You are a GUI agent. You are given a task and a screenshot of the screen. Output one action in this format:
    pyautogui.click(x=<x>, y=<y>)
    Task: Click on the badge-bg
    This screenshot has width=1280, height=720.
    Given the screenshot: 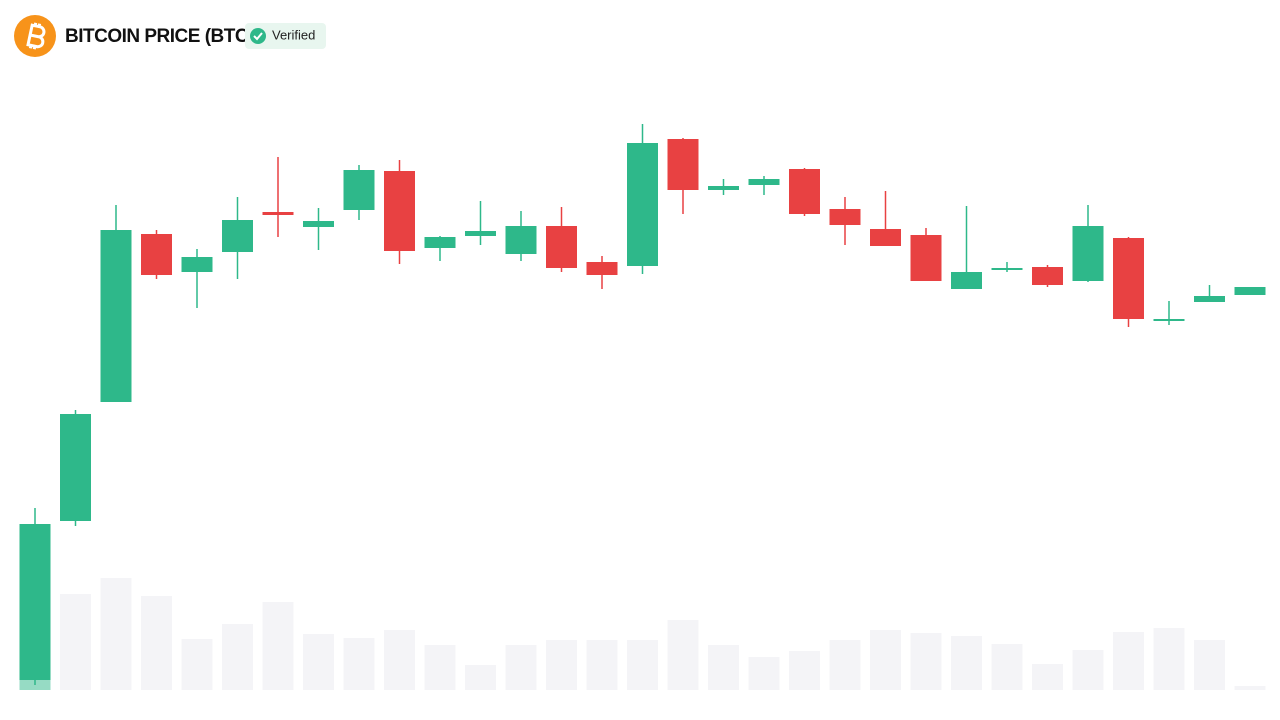 What is the action you would take?
    pyautogui.click(x=285, y=36)
    